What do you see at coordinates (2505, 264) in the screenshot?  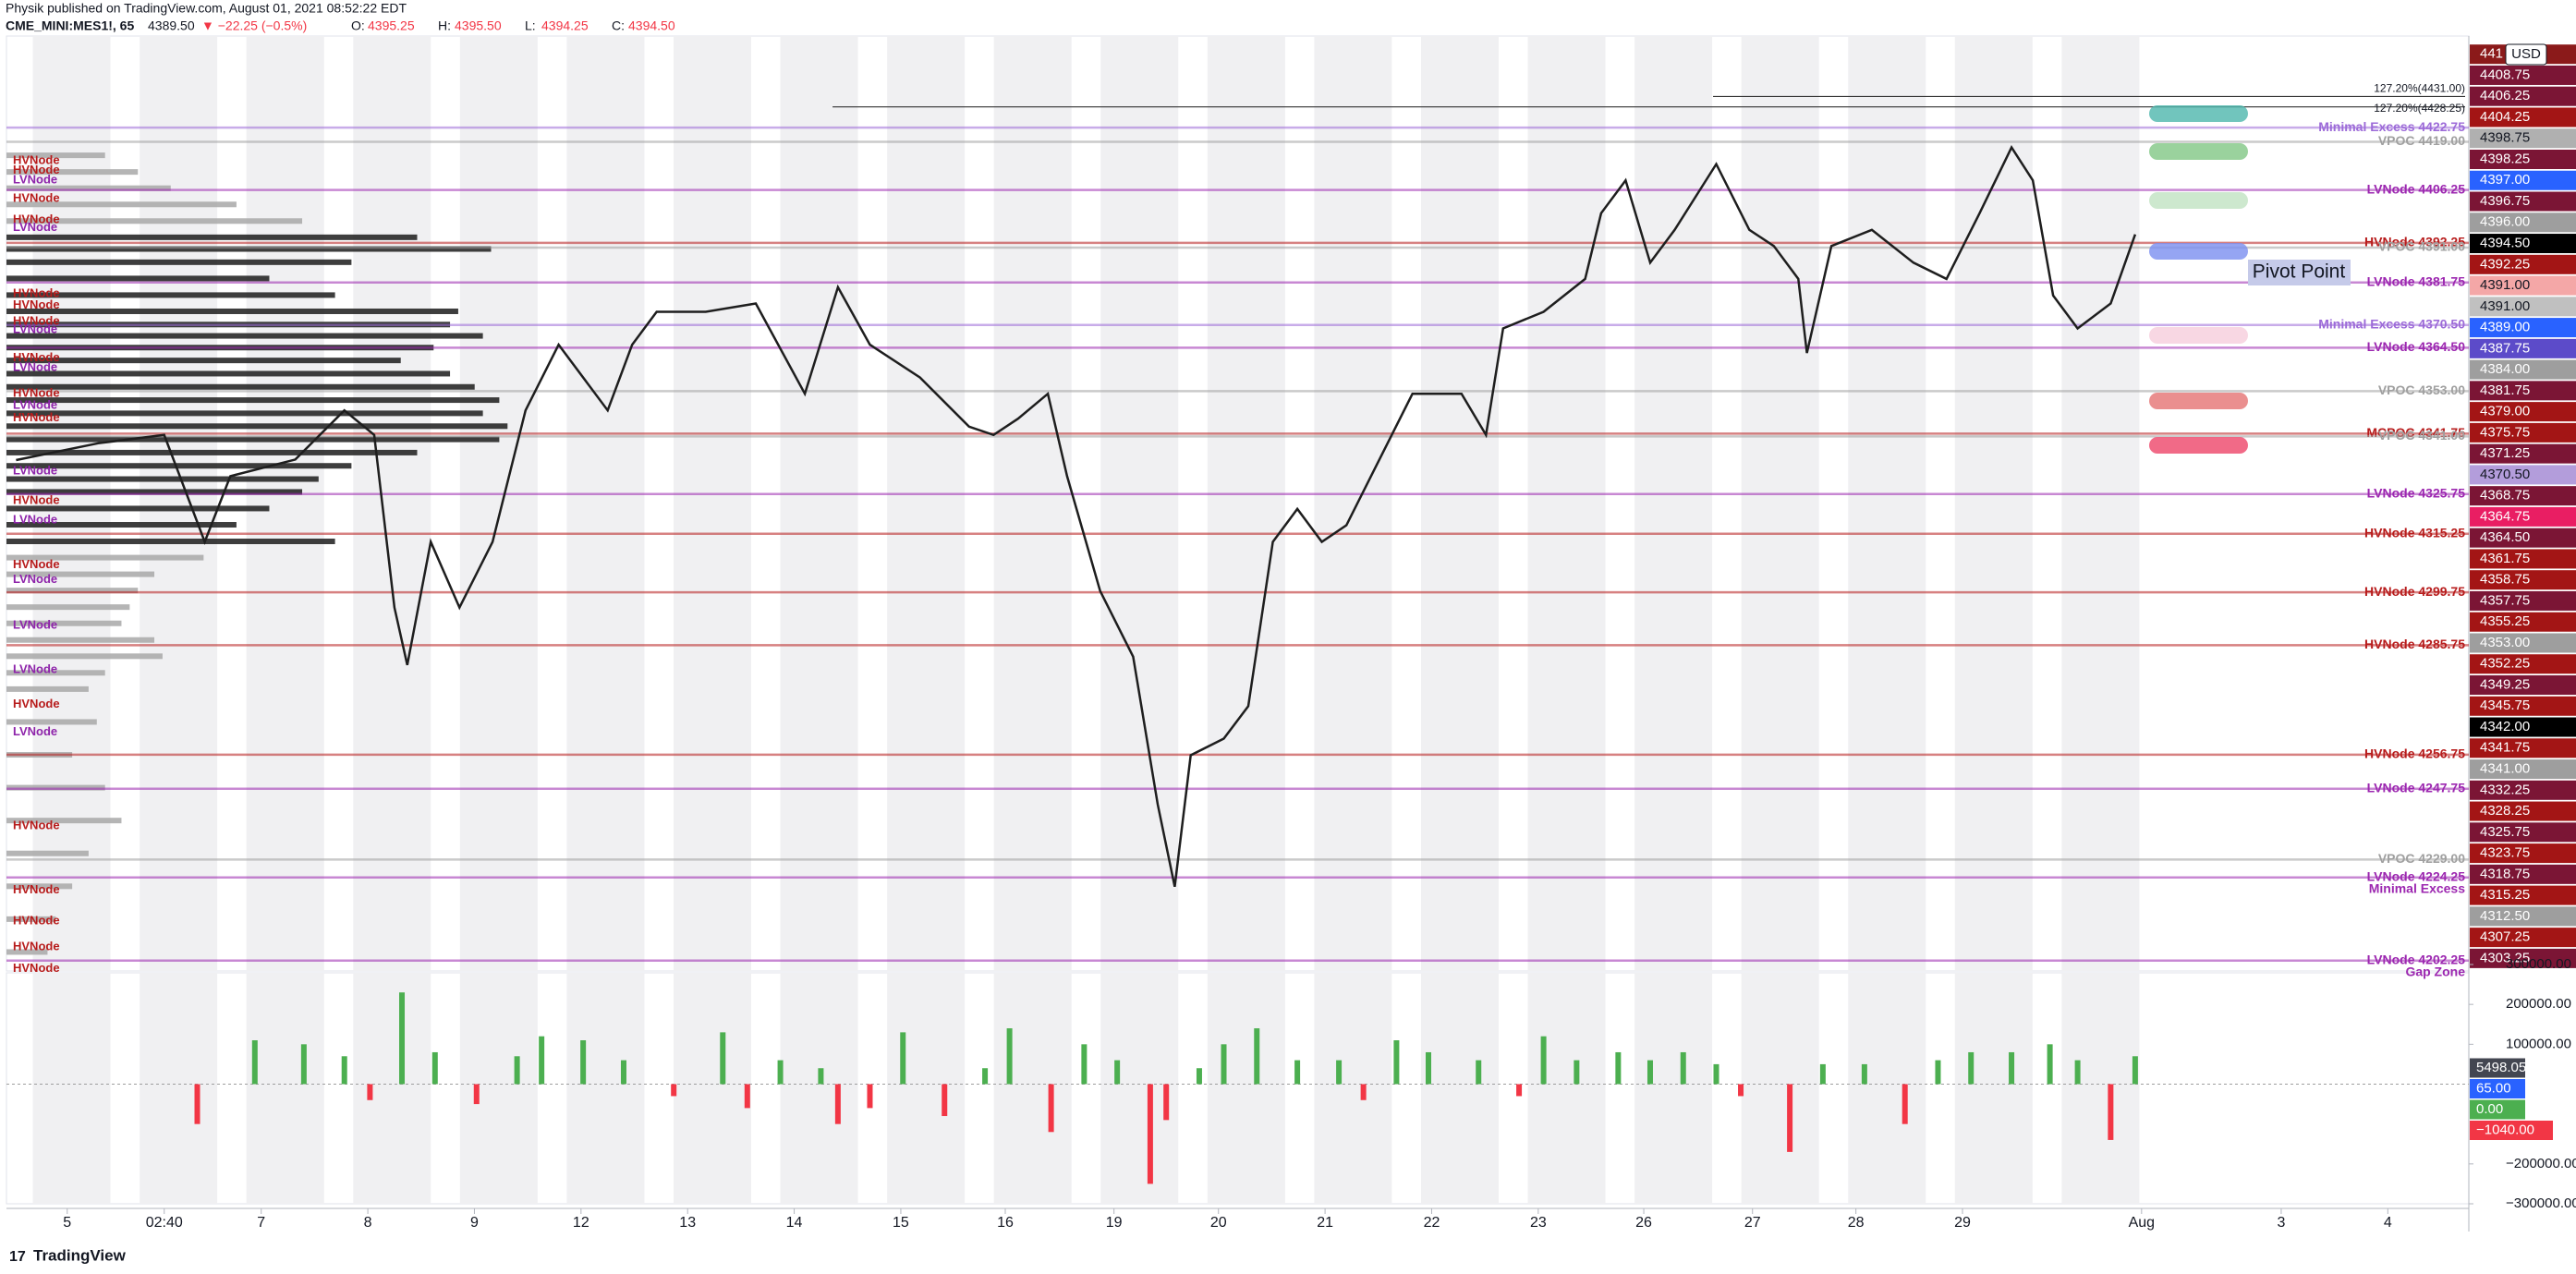 I see `price-badge-label: 4392.25` at bounding box center [2505, 264].